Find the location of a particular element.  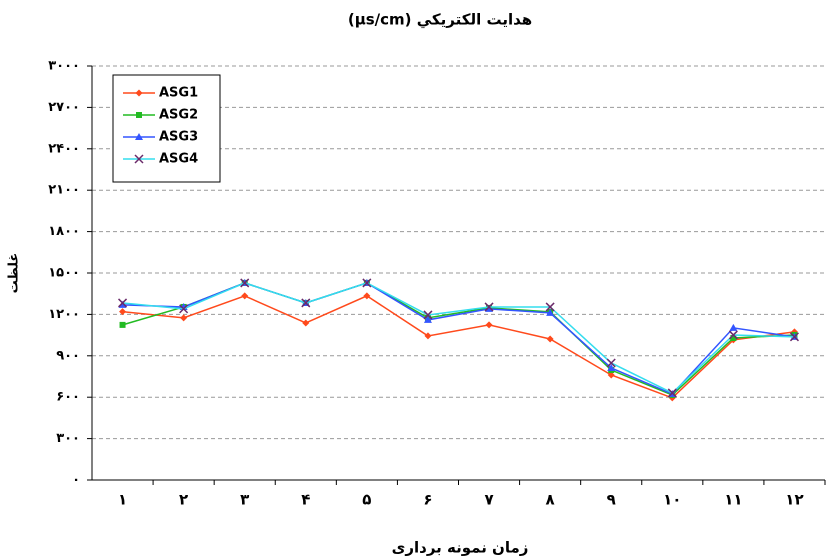

x-axis-label: زمان نمونه برداری is located at coordinates (460, 548).